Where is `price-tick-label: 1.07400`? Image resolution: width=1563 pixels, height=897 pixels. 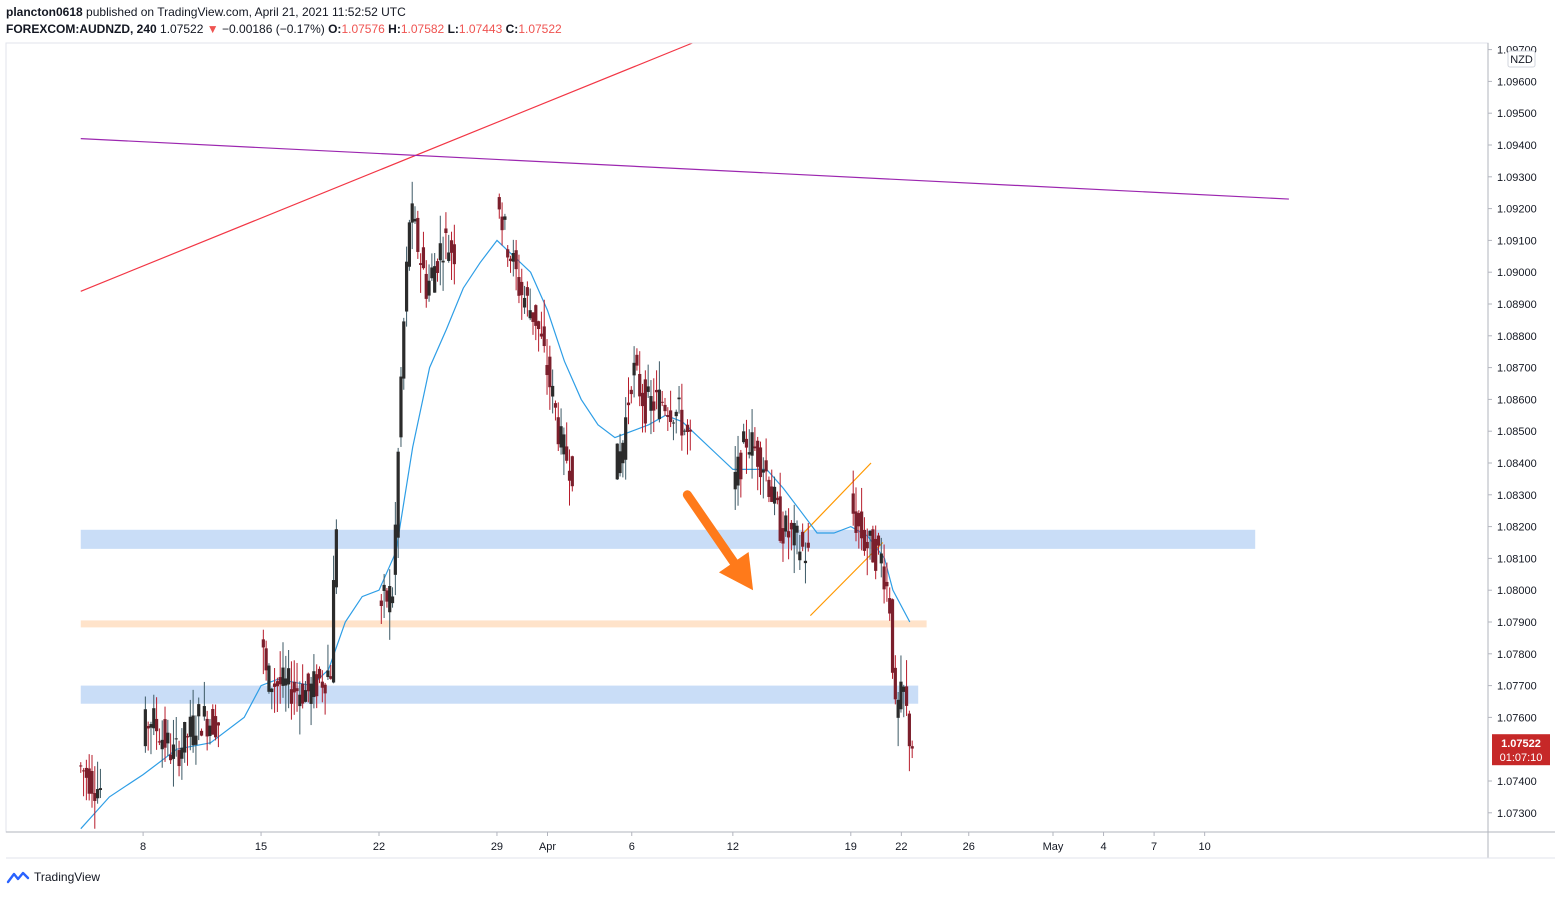 price-tick-label: 1.07400 is located at coordinates (1517, 782).